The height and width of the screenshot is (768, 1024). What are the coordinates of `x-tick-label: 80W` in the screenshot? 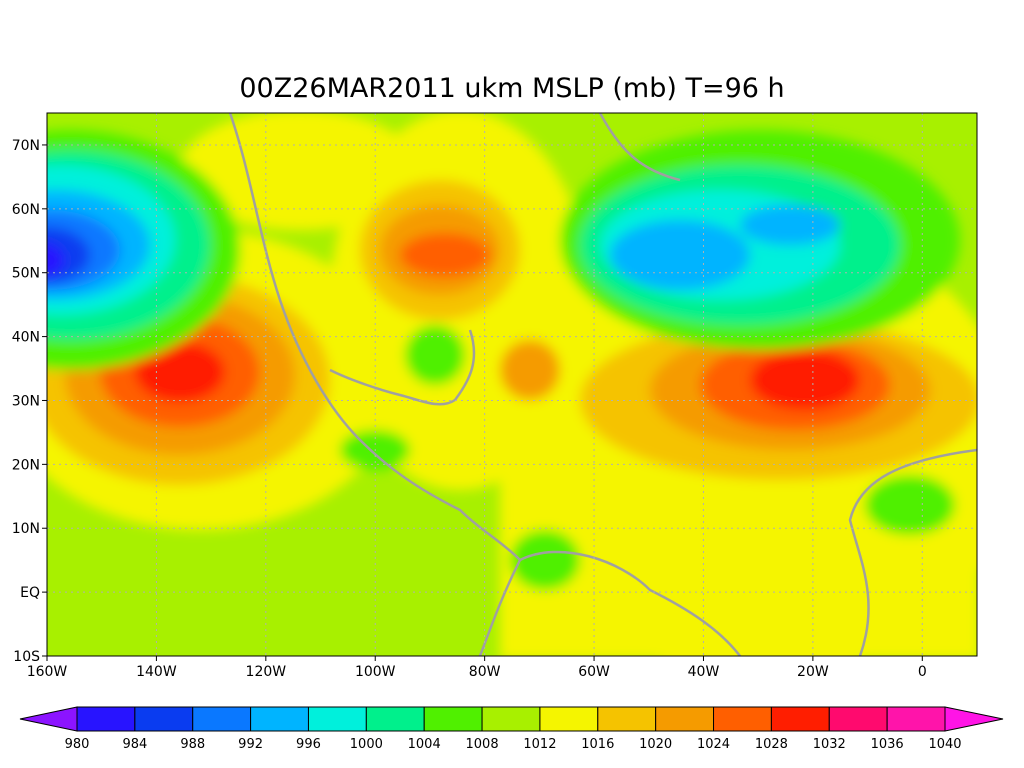 It's located at (485, 672).